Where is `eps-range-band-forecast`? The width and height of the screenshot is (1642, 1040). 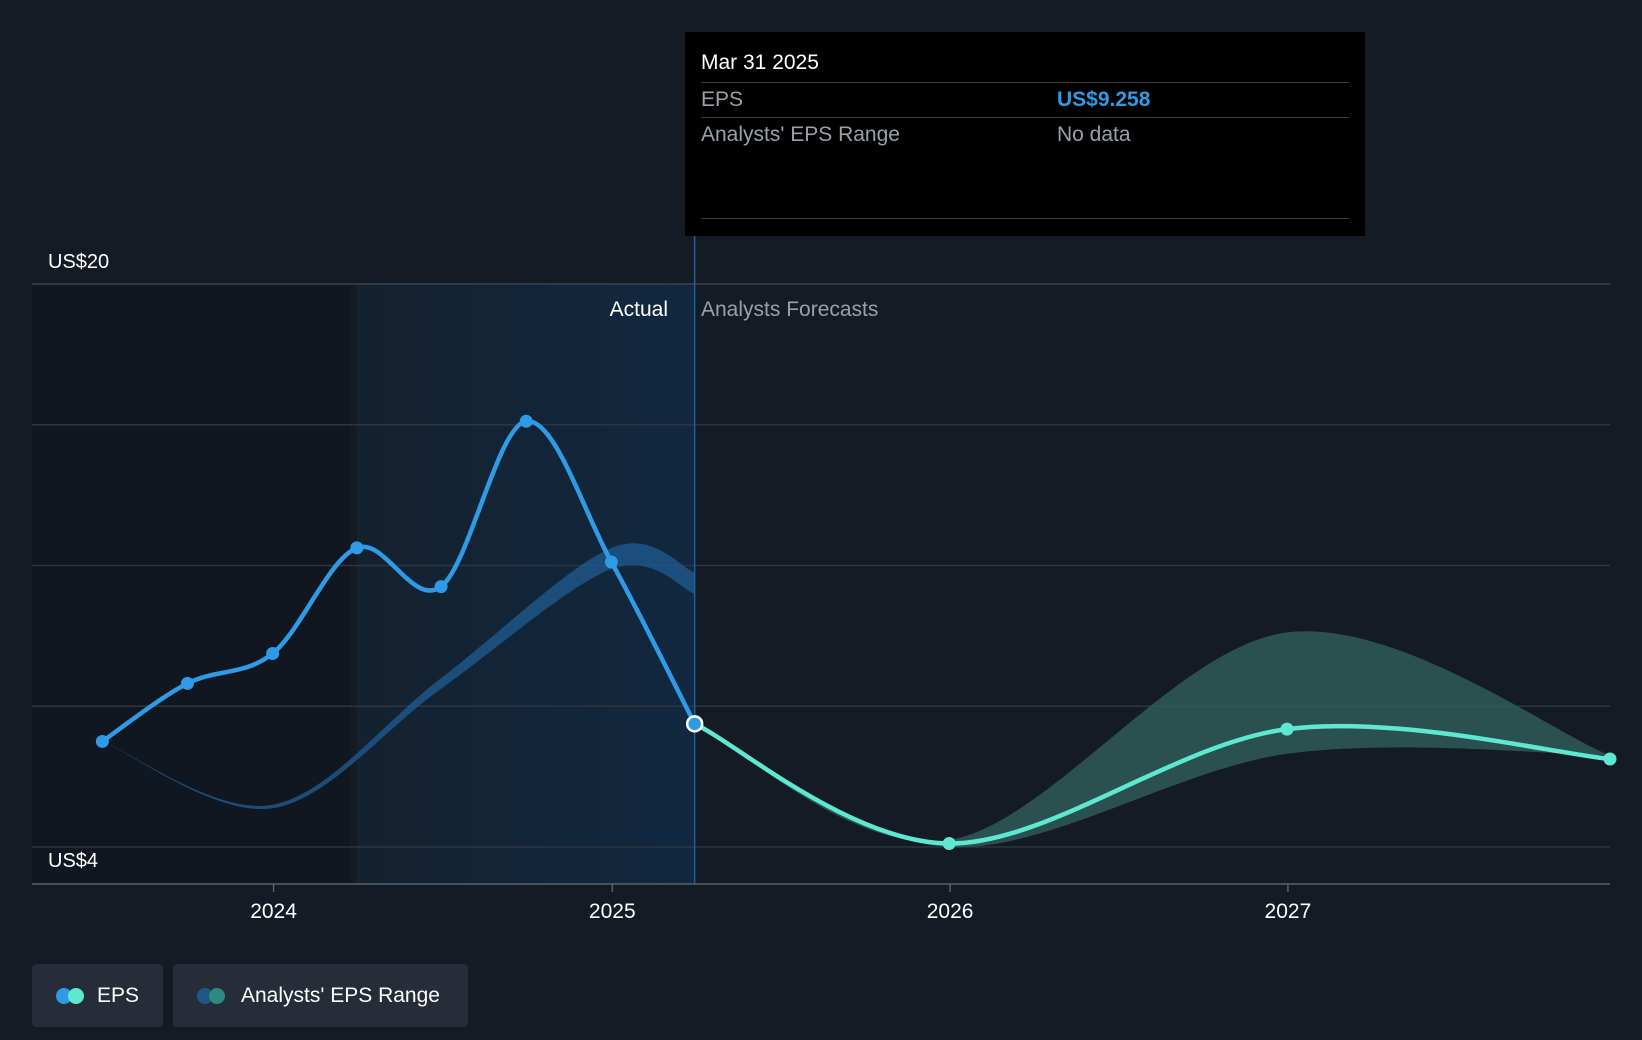 eps-range-band-forecast is located at coordinates (1152, 739).